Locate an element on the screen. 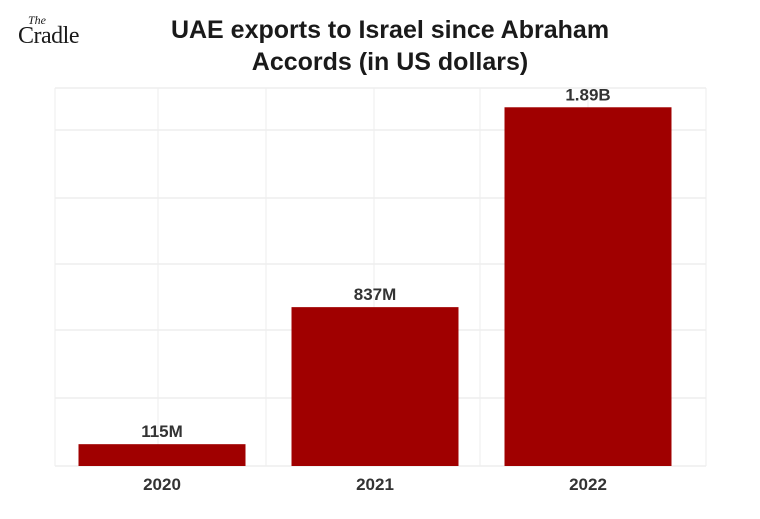 The image size is (760, 519). logo-line-cradle: Cradle is located at coordinates (48, 36).